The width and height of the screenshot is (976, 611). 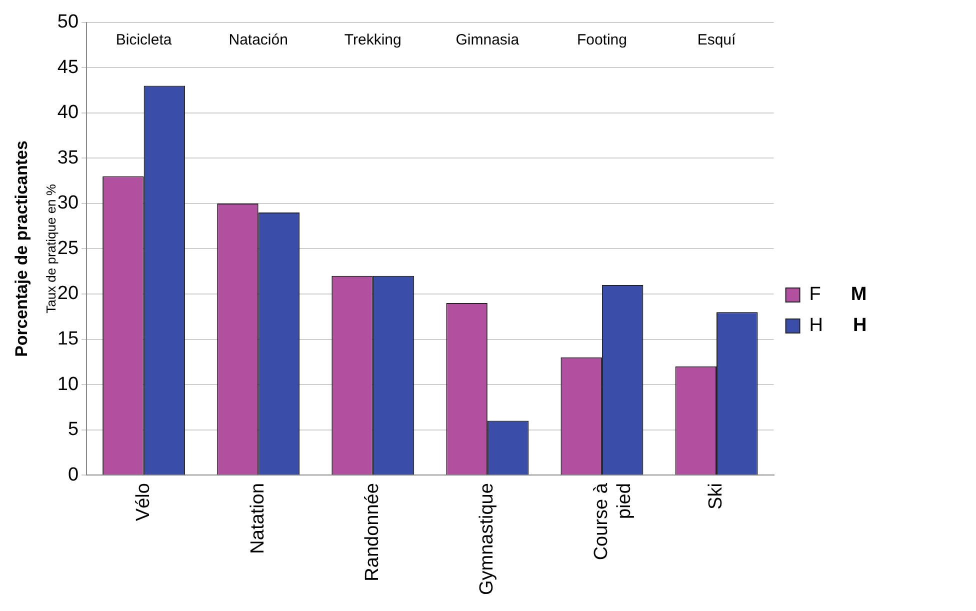 I want to click on y-tick-label: 25, so click(x=68, y=248).